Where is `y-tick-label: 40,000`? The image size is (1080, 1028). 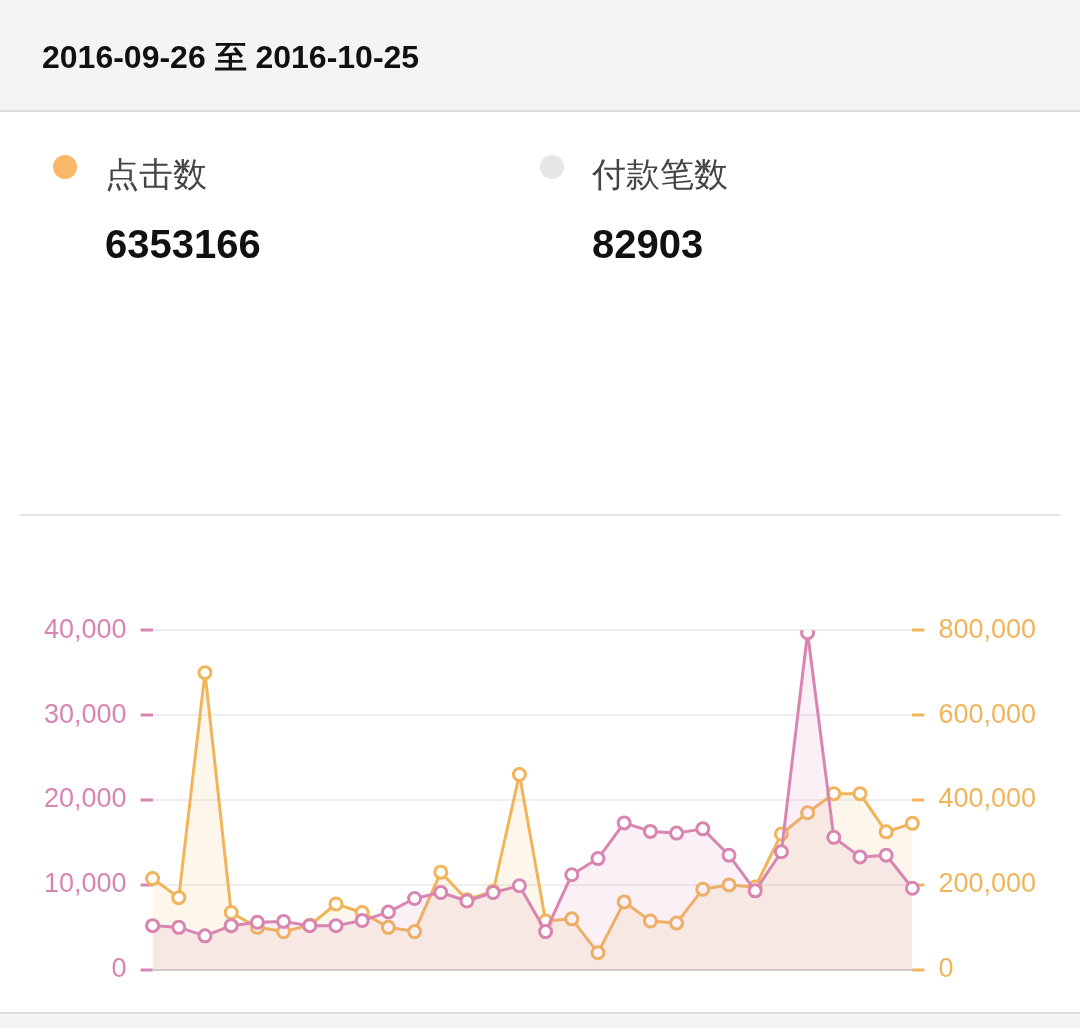 y-tick-label: 40,000 is located at coordinates (85, 628).